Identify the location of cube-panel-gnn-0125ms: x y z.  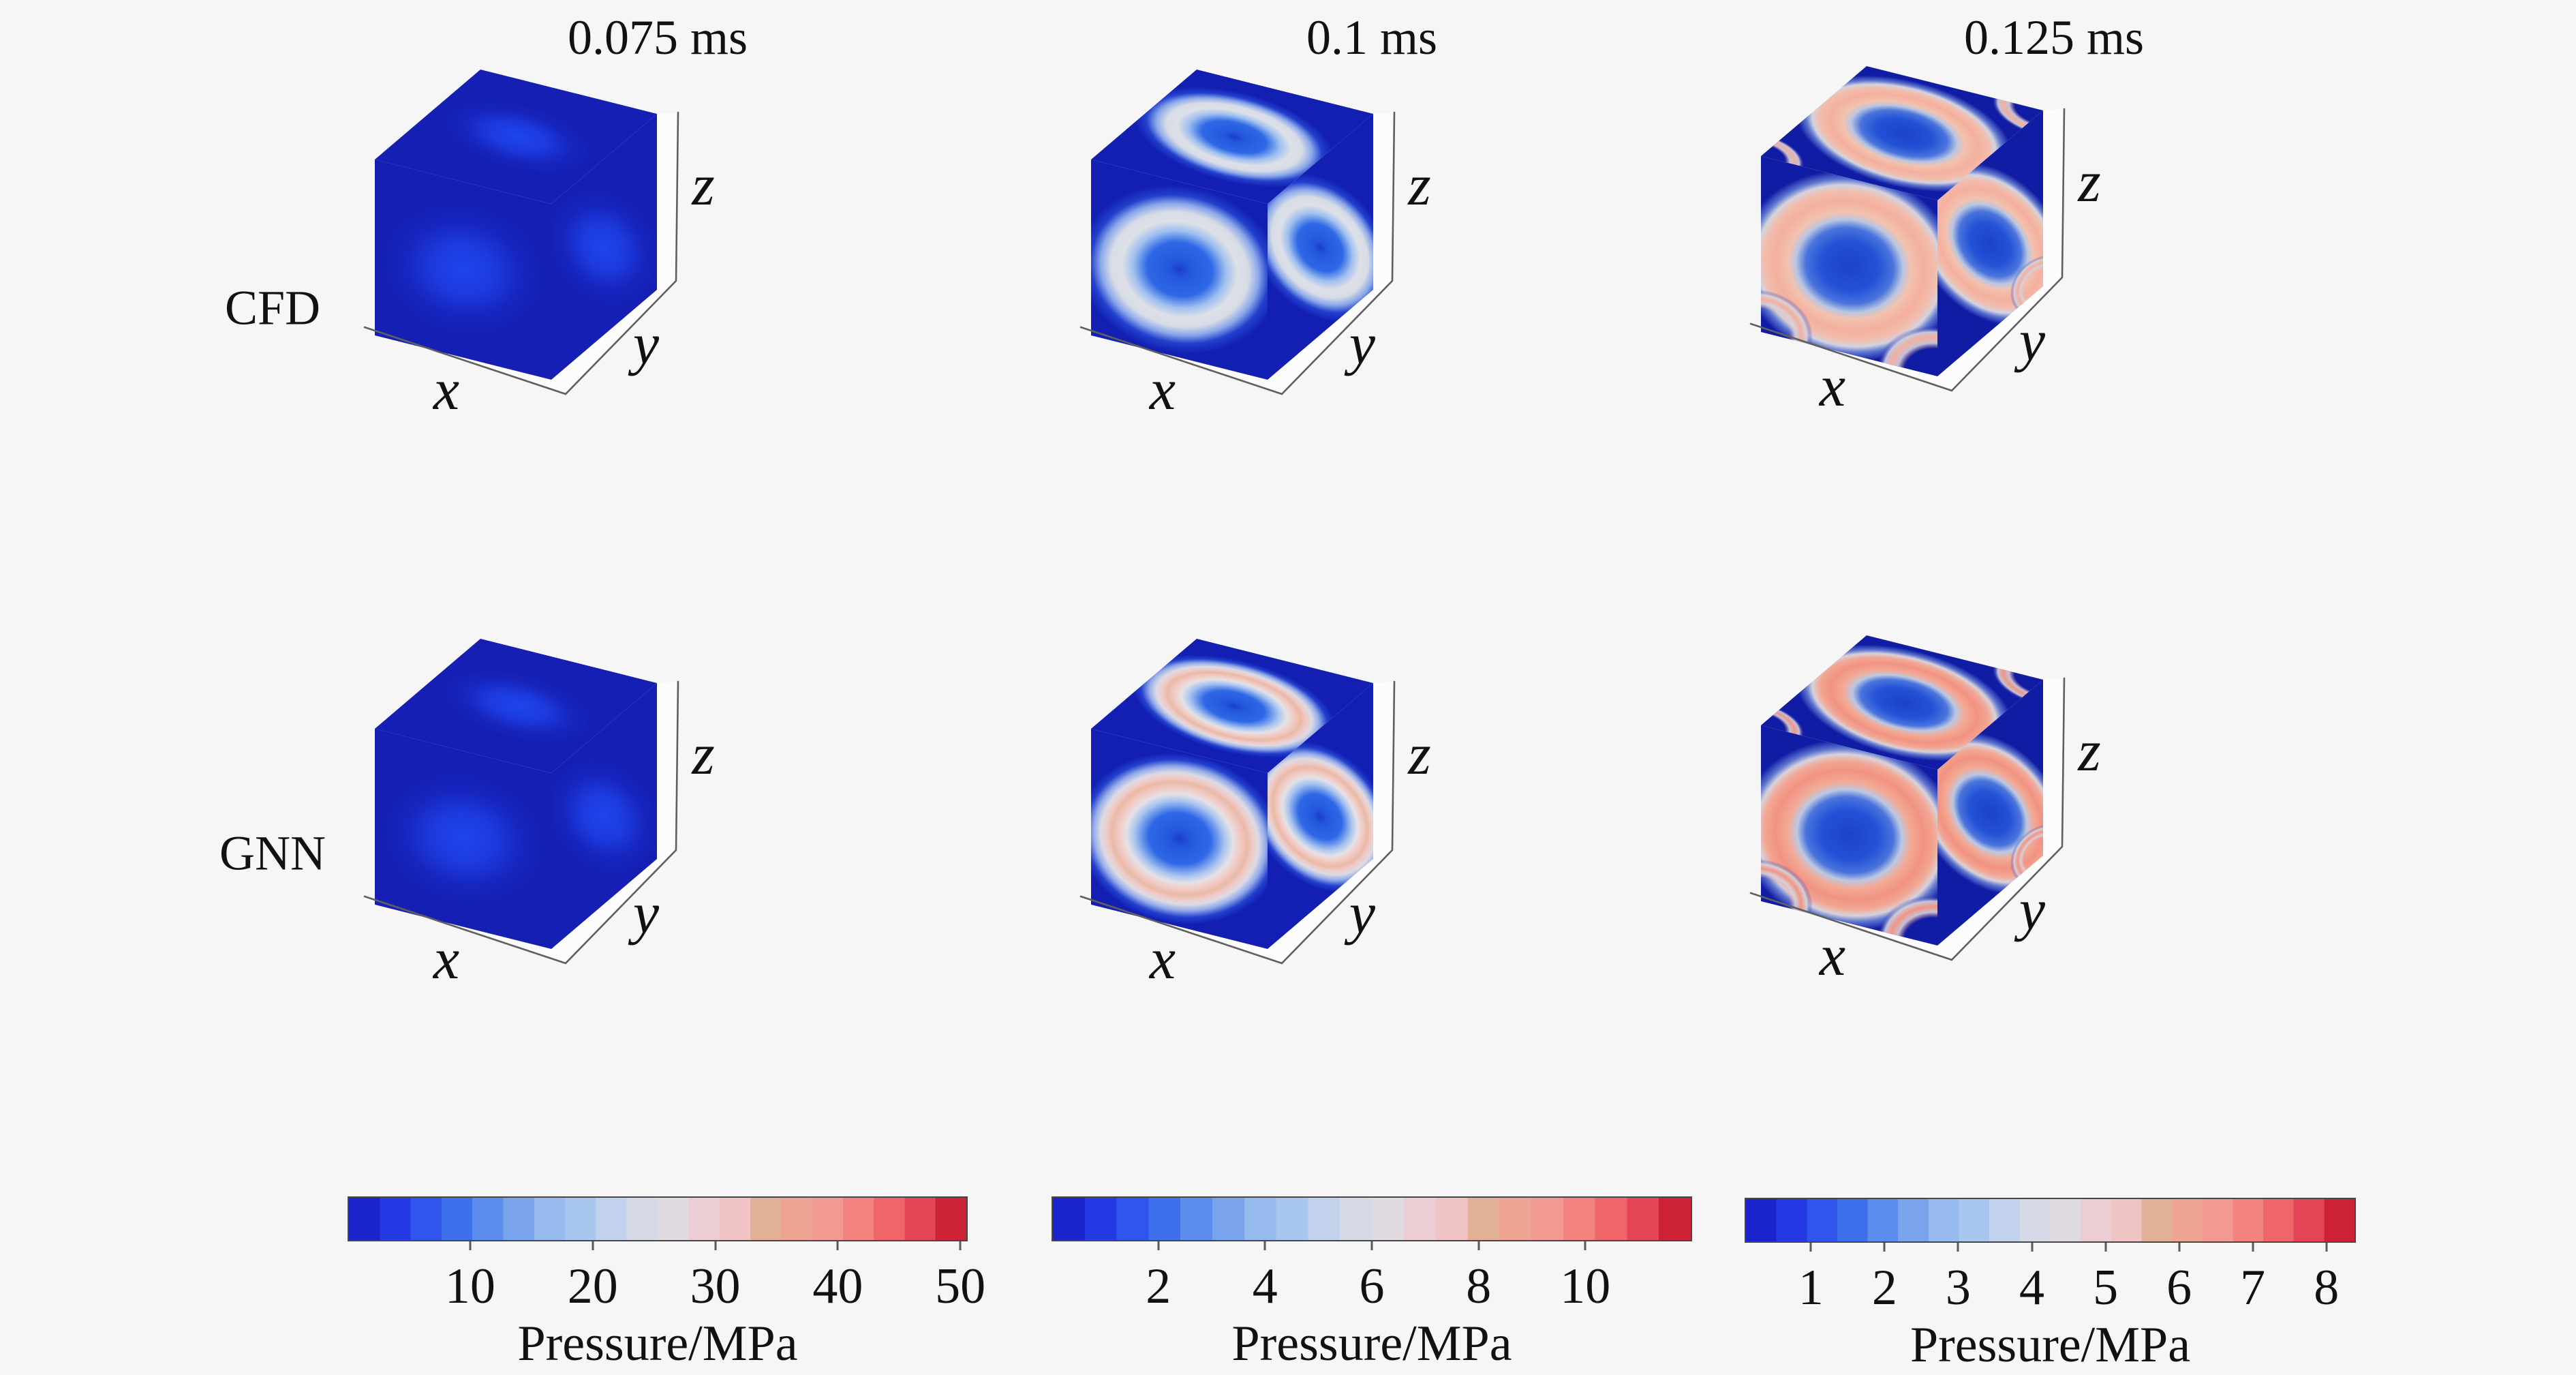
(1925, 811).